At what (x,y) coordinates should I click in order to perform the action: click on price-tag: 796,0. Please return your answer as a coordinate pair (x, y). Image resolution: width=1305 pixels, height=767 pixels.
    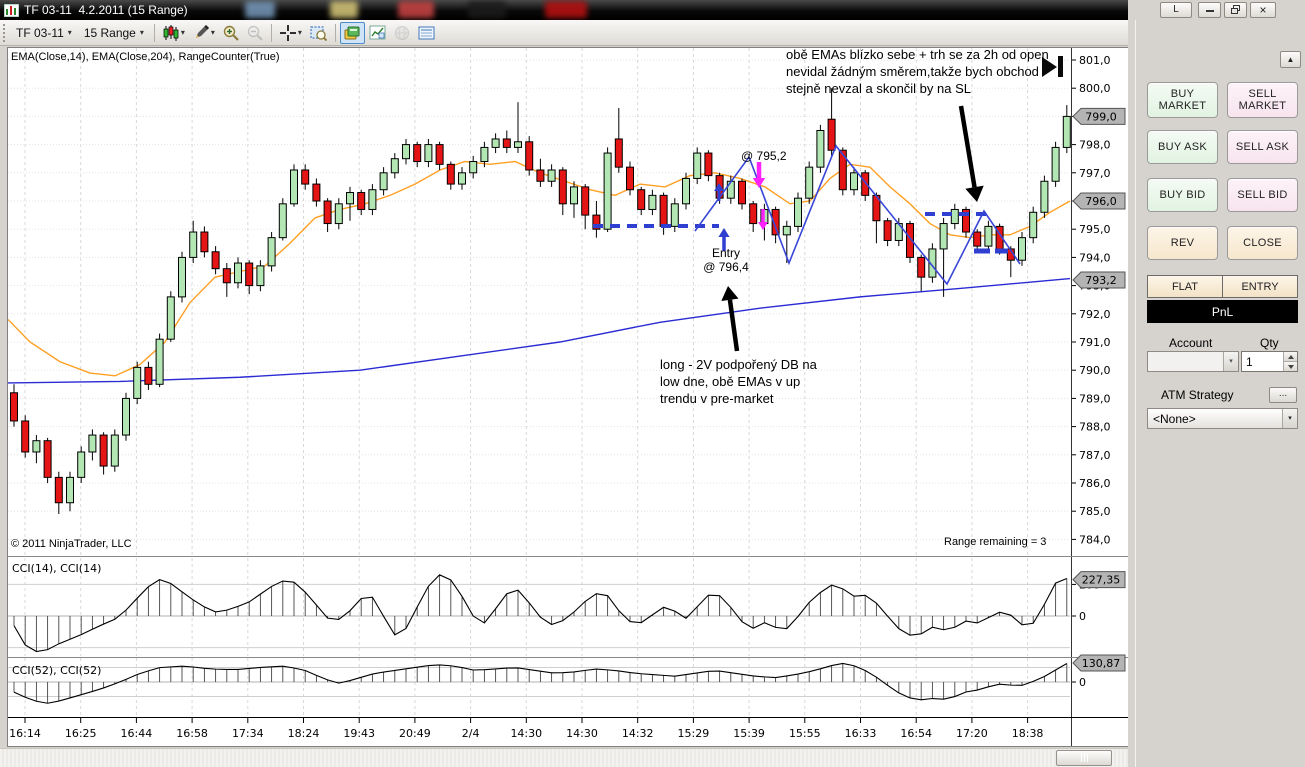
    Looking at the image, I should click on (1099, 201).